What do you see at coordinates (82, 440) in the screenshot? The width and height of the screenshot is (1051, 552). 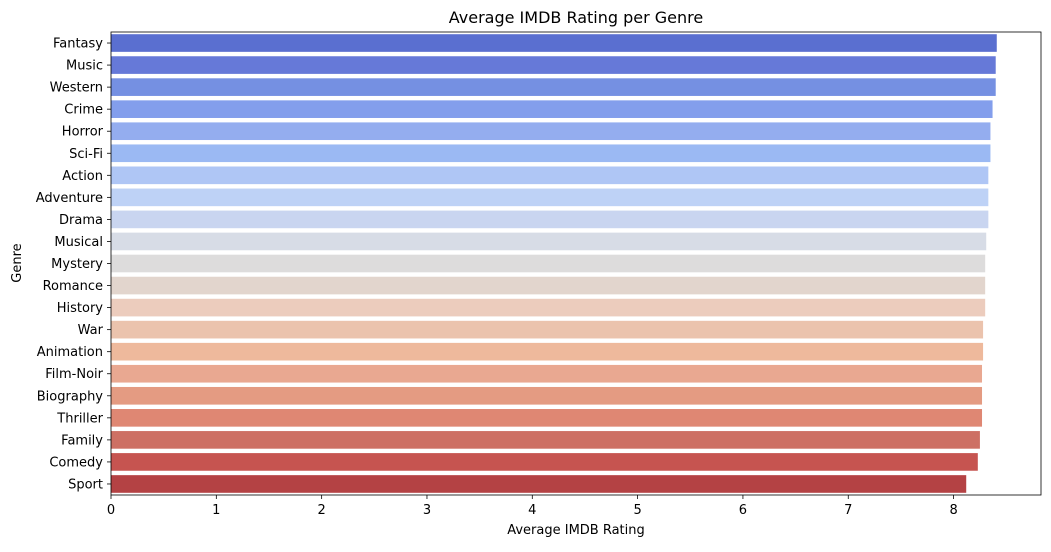 I see `y-tick-label: Family` at bounding box center [82, 440].